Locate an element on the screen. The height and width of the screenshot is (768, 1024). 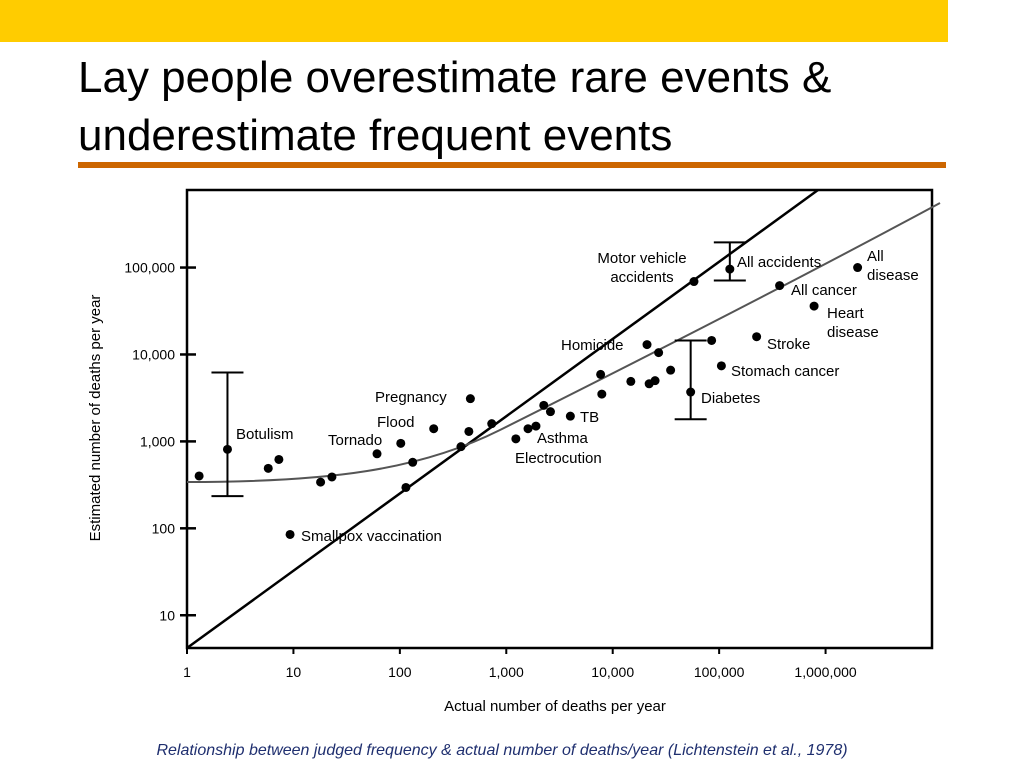
annotation: Electrocution is located at coordinates (558, 458).